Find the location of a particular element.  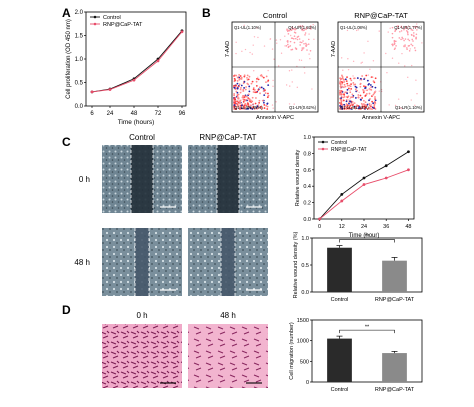

quadrant-ul-label: Q1-UL(1.10%) is located at coordinates (248, 27).